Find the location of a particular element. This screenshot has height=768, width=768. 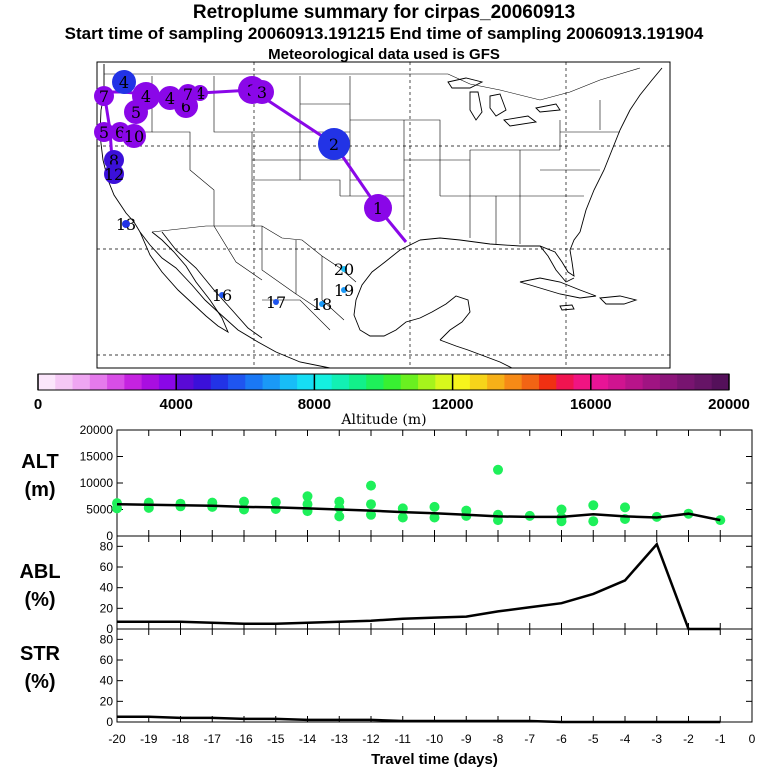

colorbar-tick-label: 20000 is located at coordinates (729, 404).